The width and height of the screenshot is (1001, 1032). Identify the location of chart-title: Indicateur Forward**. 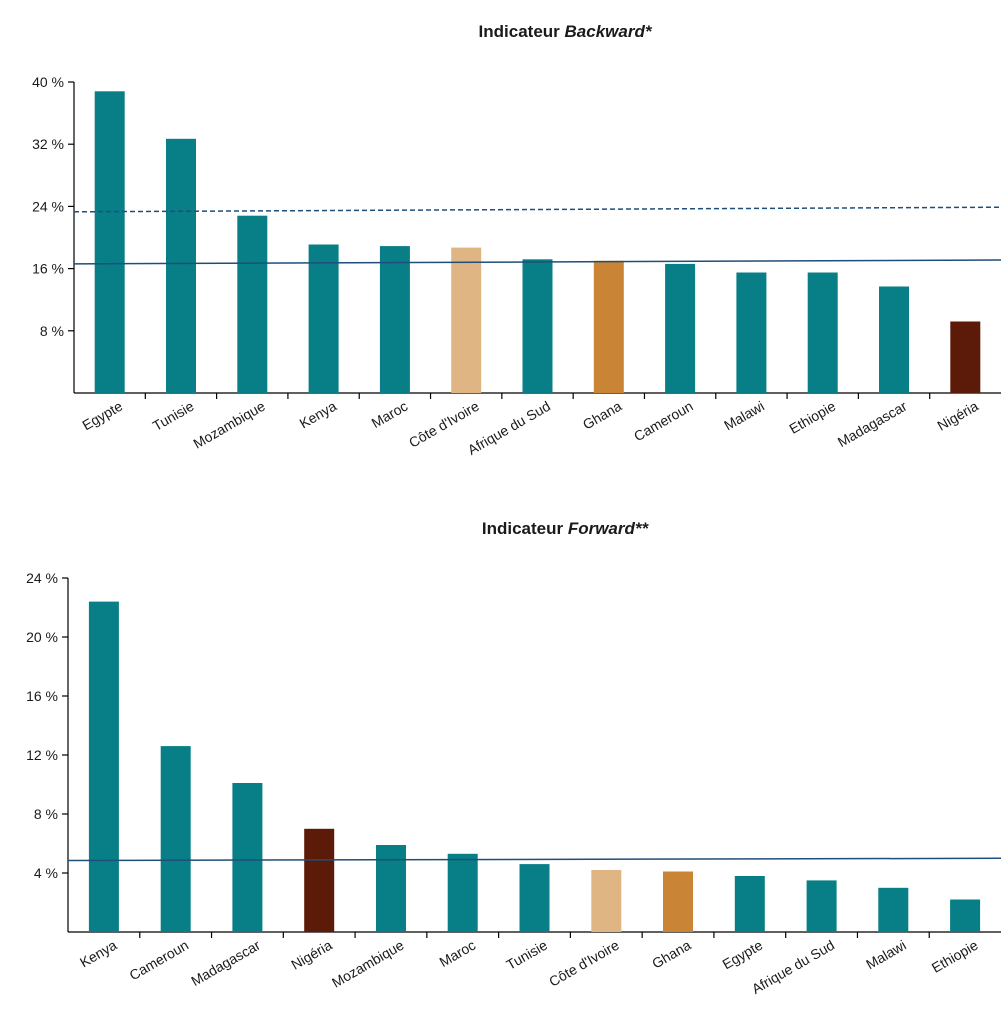
(566, 528).